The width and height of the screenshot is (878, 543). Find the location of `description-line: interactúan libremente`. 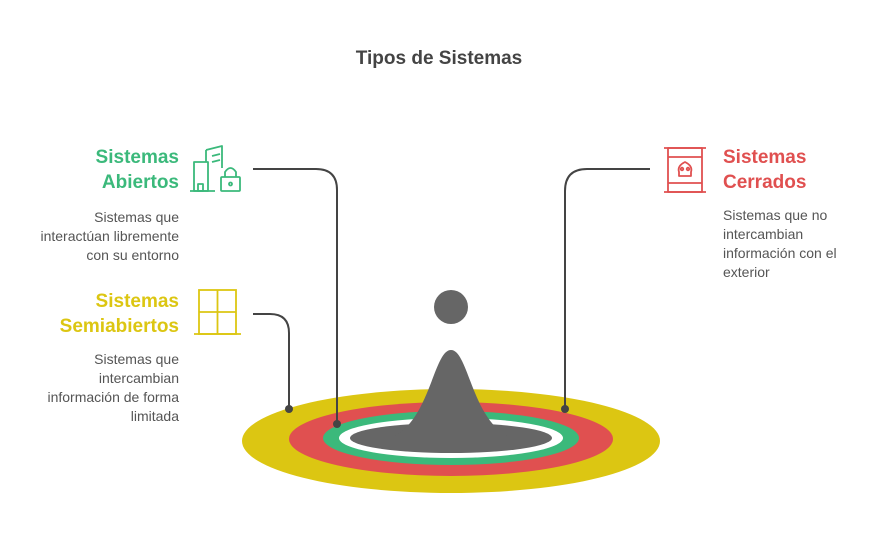

description-line: interactúan libremente is located at coordinates (109, 236).